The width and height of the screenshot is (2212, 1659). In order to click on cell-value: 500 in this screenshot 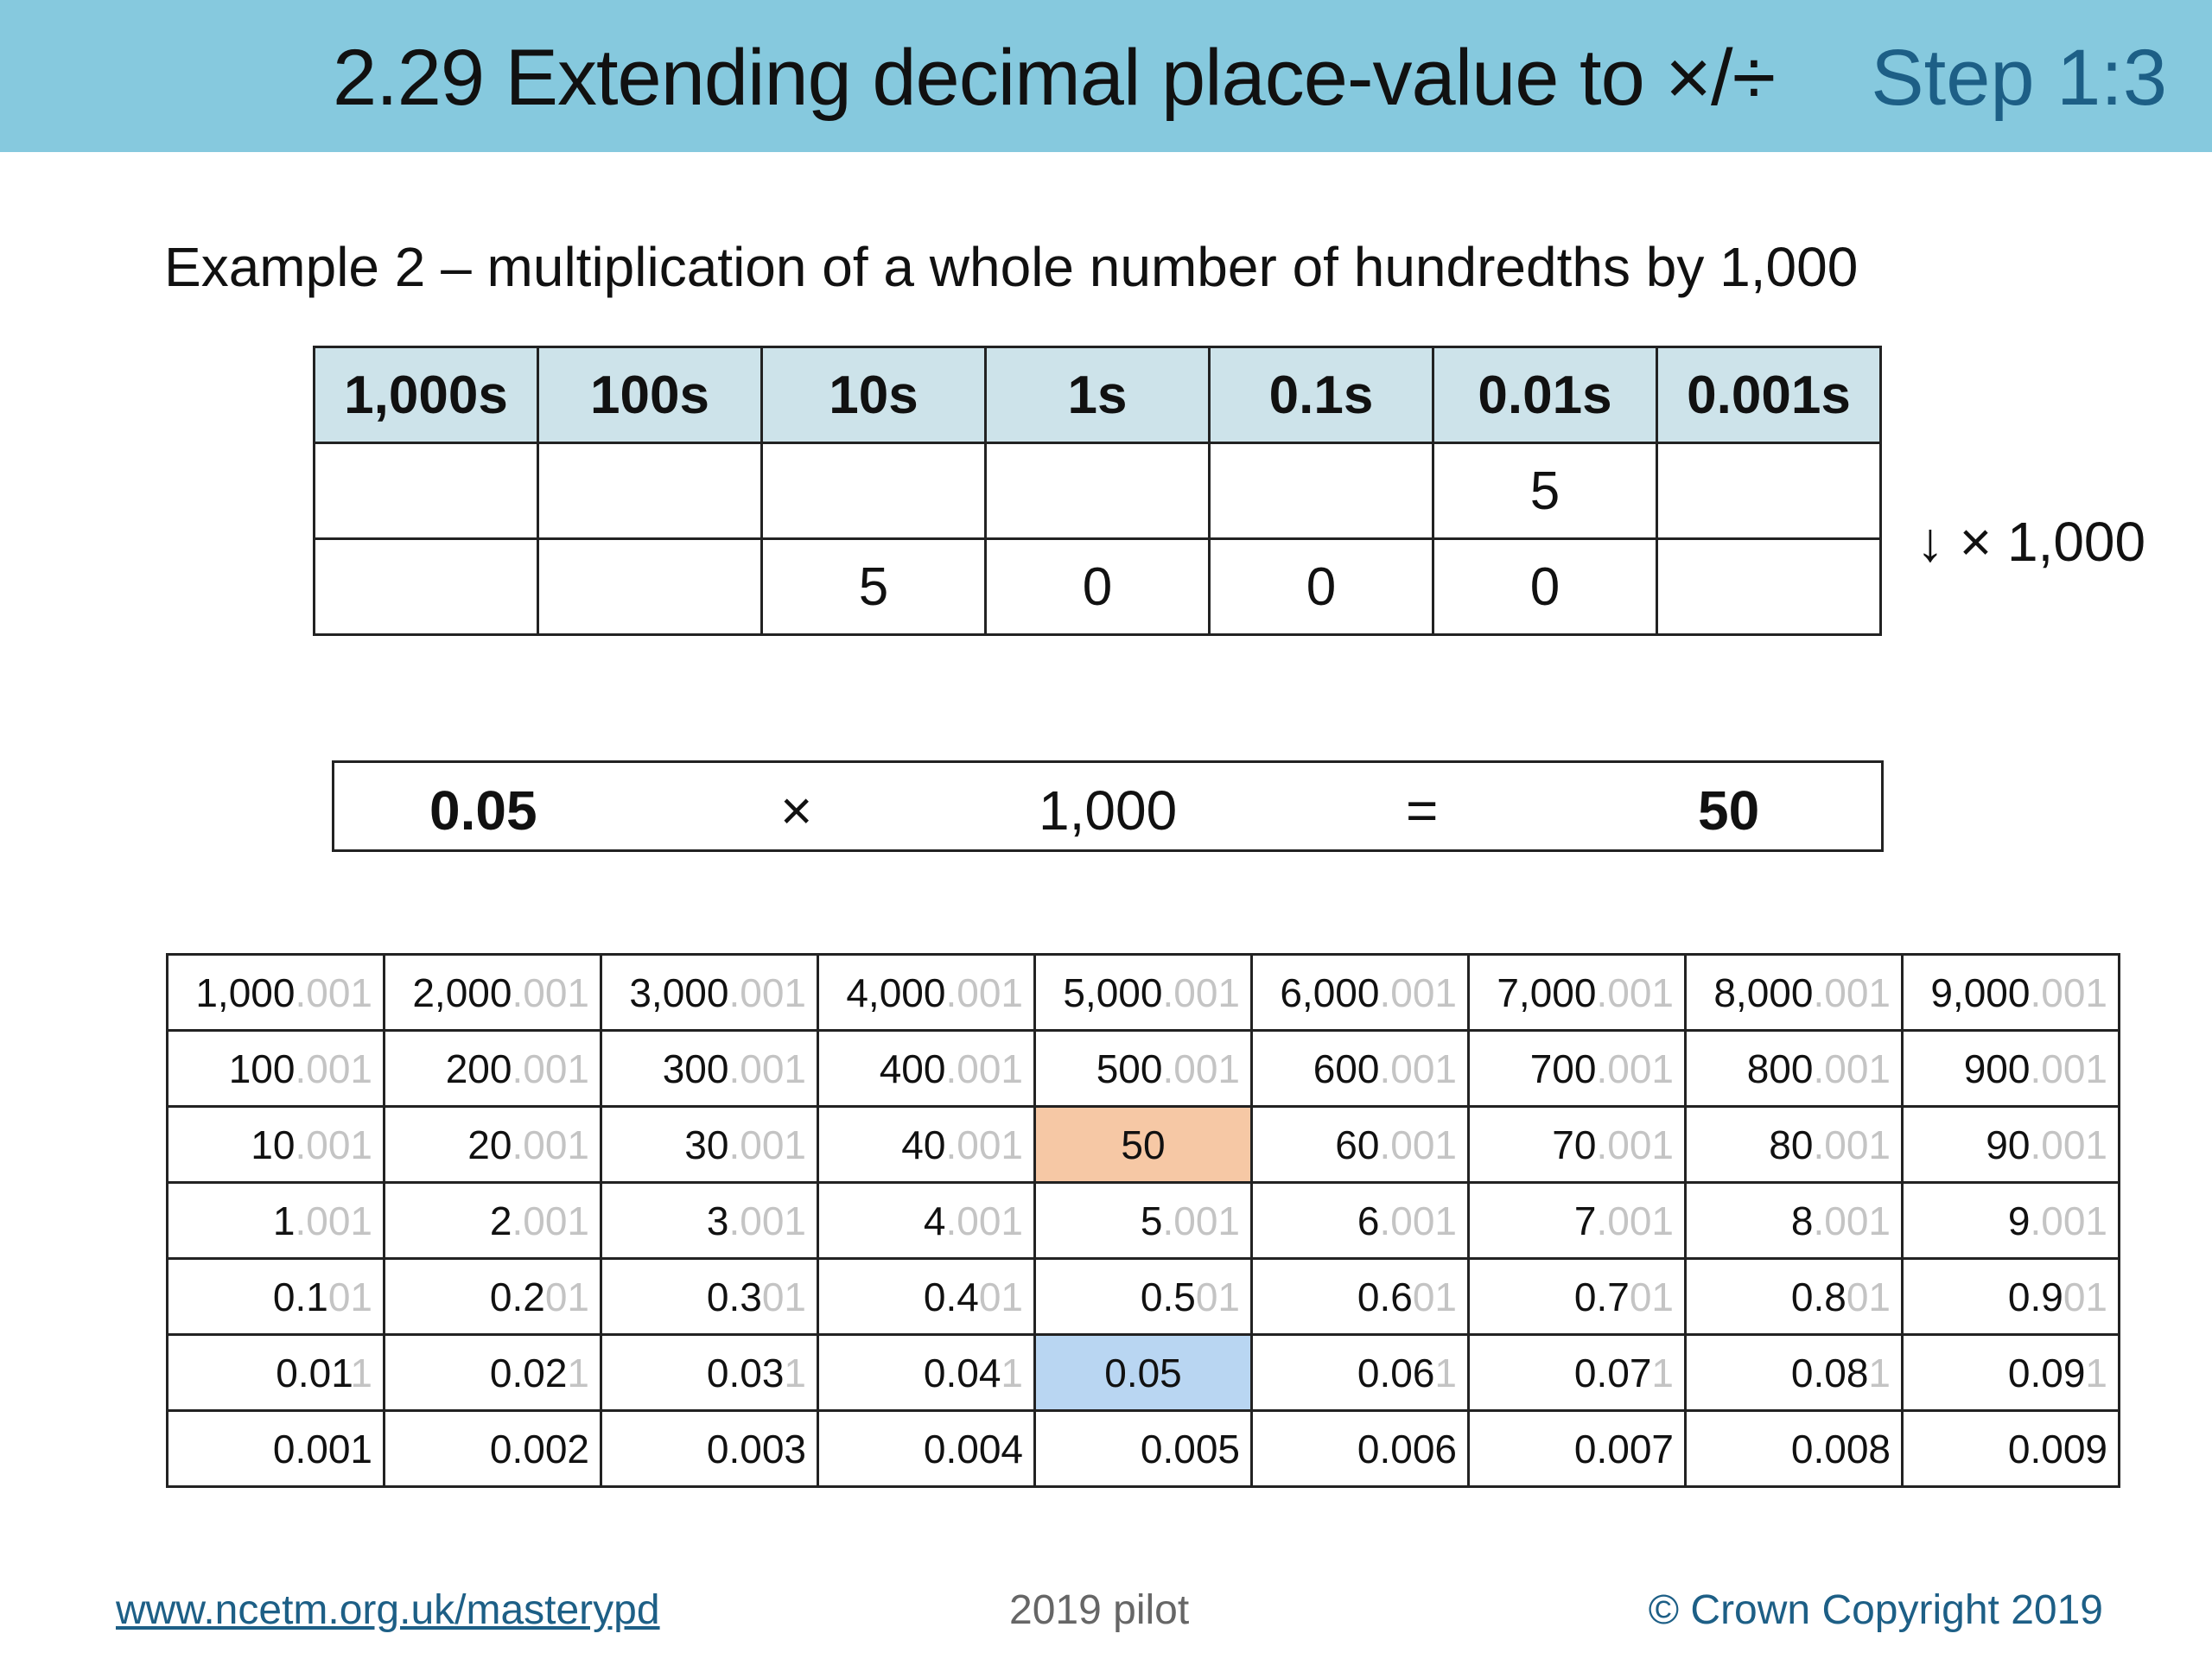, I will do `click(1129, 1068)`.